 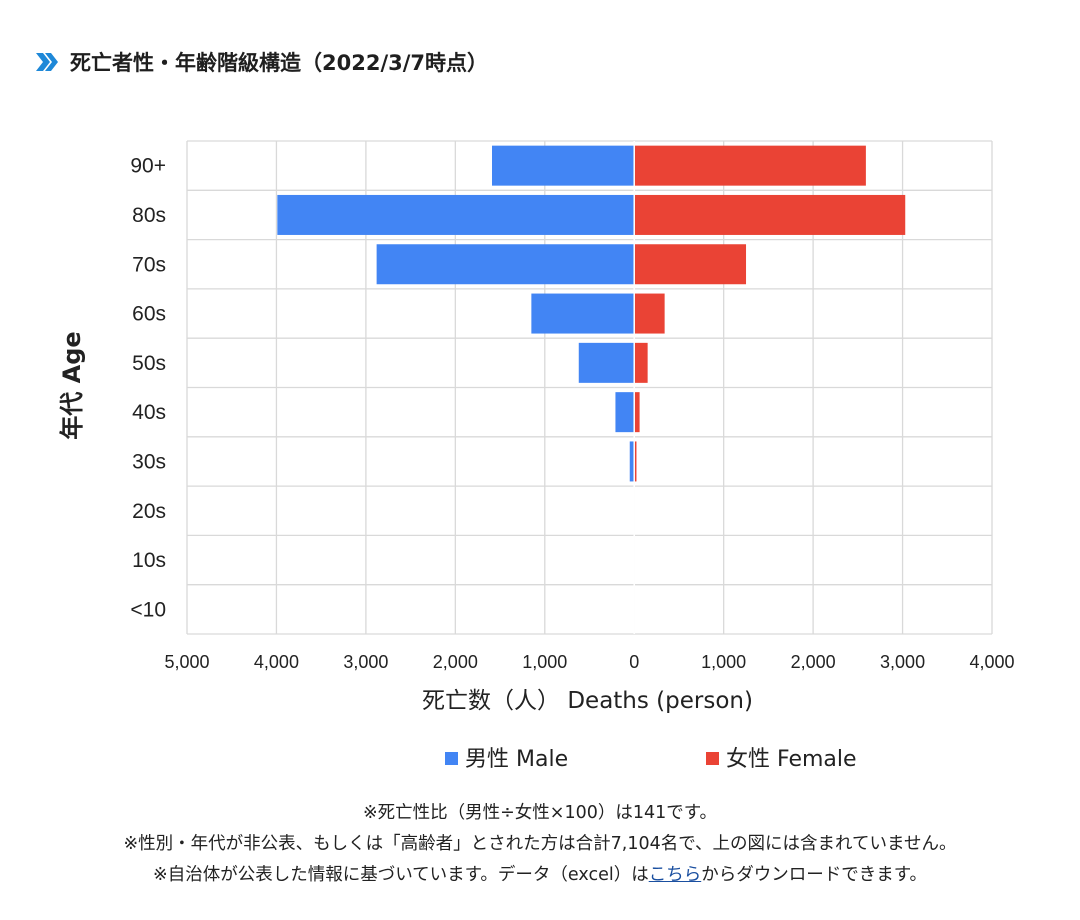 I want to click on x-tick-label: 0, so click(x=634, y=662).